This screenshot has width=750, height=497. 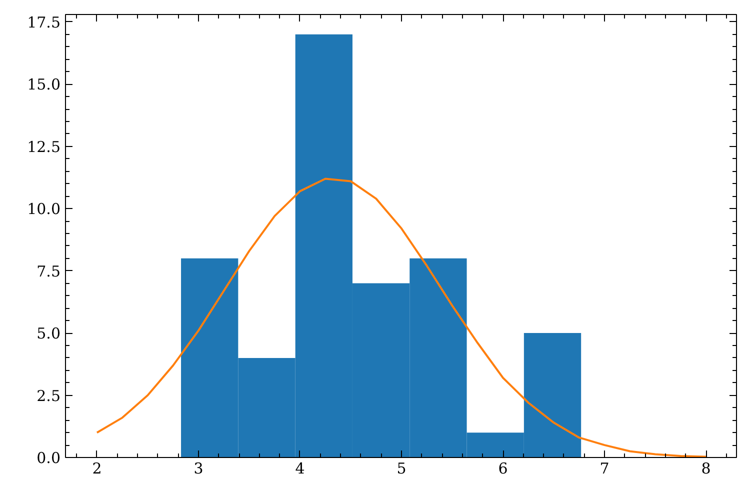 What do you see at coordinates (44, 209) in the screenshot?
I see `y-tick-label: 10.0` at bounding box center [44, 209].